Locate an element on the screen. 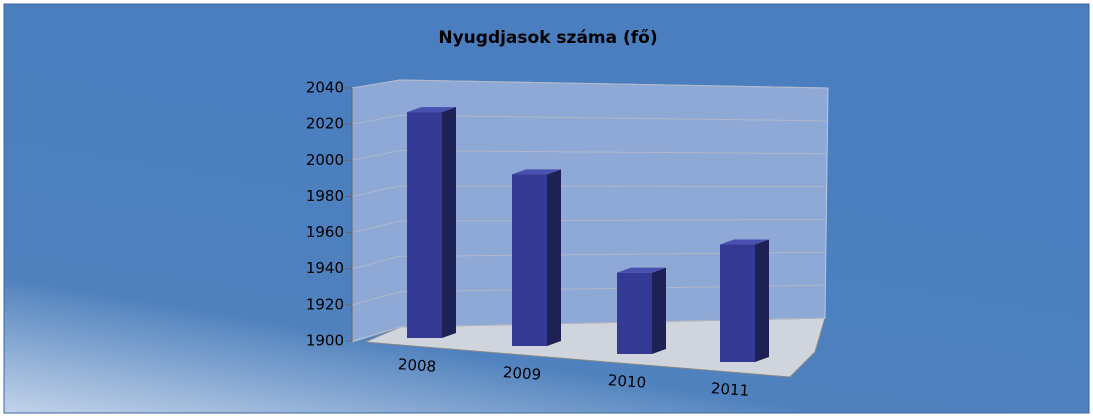 The height and width of the screenshot is (417, 1093). y-tick-label: 1940 is located at coordinates (325, 268).